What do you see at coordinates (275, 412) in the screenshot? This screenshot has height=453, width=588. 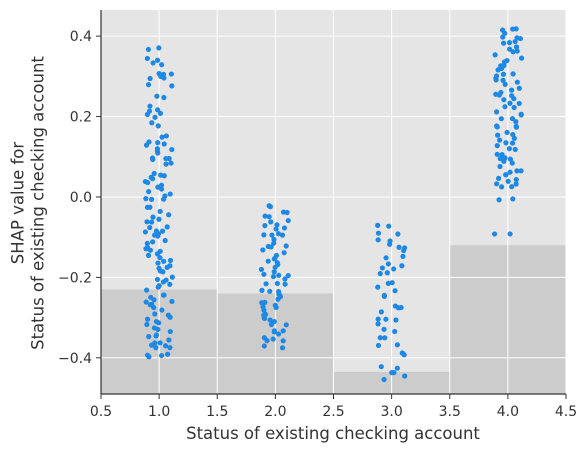 I see `x-tick-label: 2.0` at bounding box center [275, 412].